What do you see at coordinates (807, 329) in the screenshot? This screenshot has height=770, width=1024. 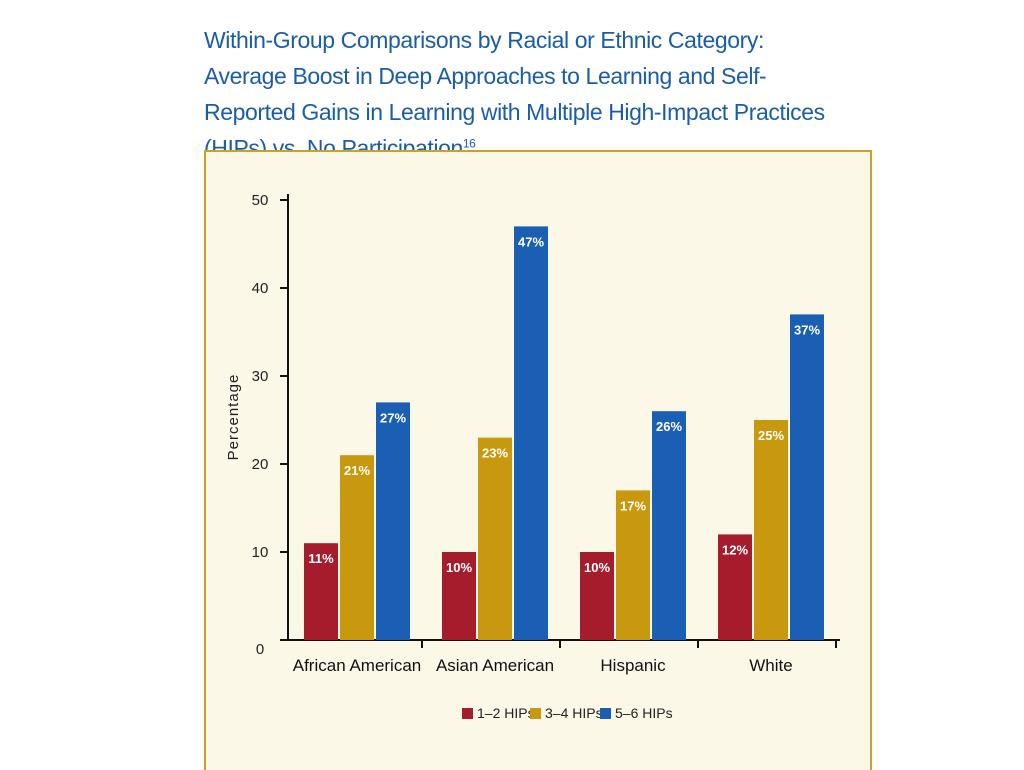 I see `bar-value-label: 37%` at bounding box center [807, 329].